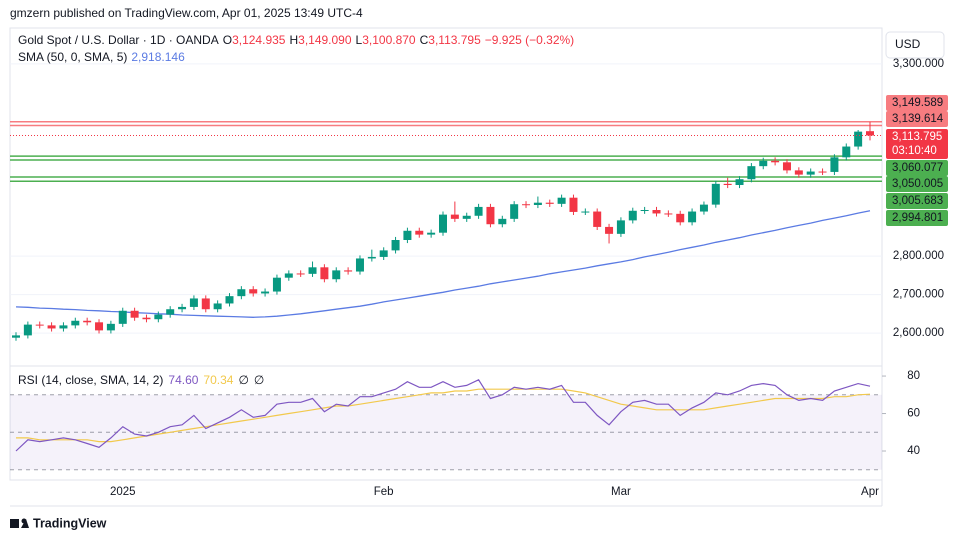  I want to click on ohlc-key: L, so click(359, 40).